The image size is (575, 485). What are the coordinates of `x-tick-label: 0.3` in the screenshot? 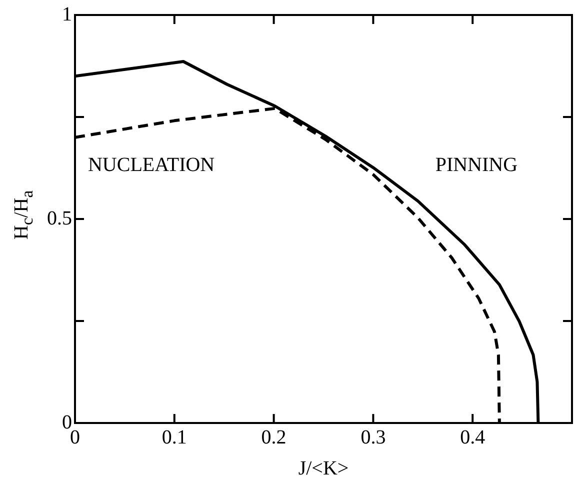 It's located at (373, 437).